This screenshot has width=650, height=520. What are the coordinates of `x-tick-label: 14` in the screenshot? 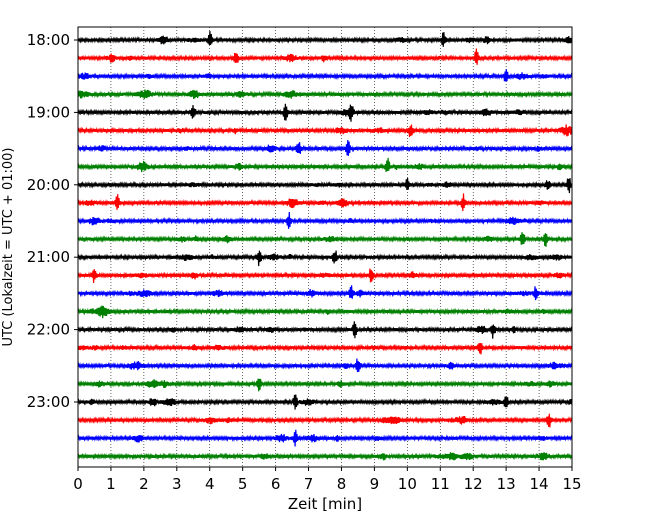 It's located at (539, 484).